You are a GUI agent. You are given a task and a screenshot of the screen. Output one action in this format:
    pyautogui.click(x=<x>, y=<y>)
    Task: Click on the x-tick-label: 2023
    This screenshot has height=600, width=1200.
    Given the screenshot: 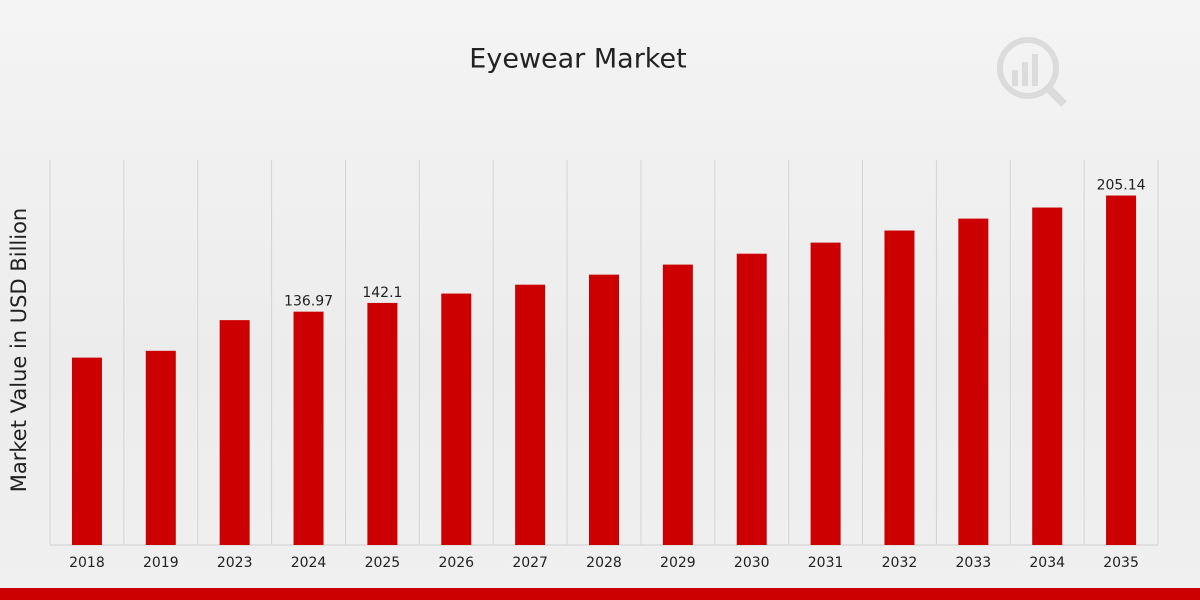 What is the action you would take?
    pyautogui.click(x=235, y=563)
    